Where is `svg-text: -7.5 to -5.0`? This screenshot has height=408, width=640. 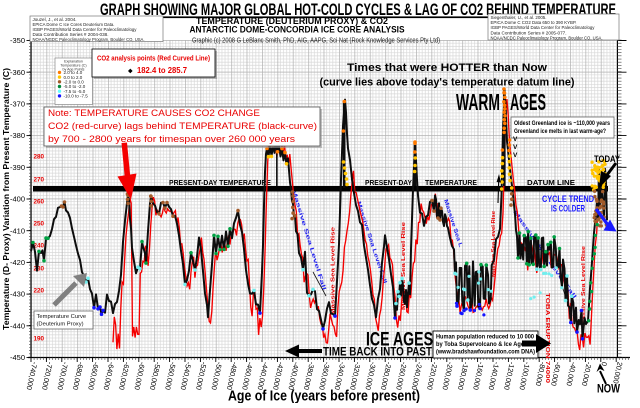 svg-text: -7.5 to -5.0 is located at coordinates (75, 91).